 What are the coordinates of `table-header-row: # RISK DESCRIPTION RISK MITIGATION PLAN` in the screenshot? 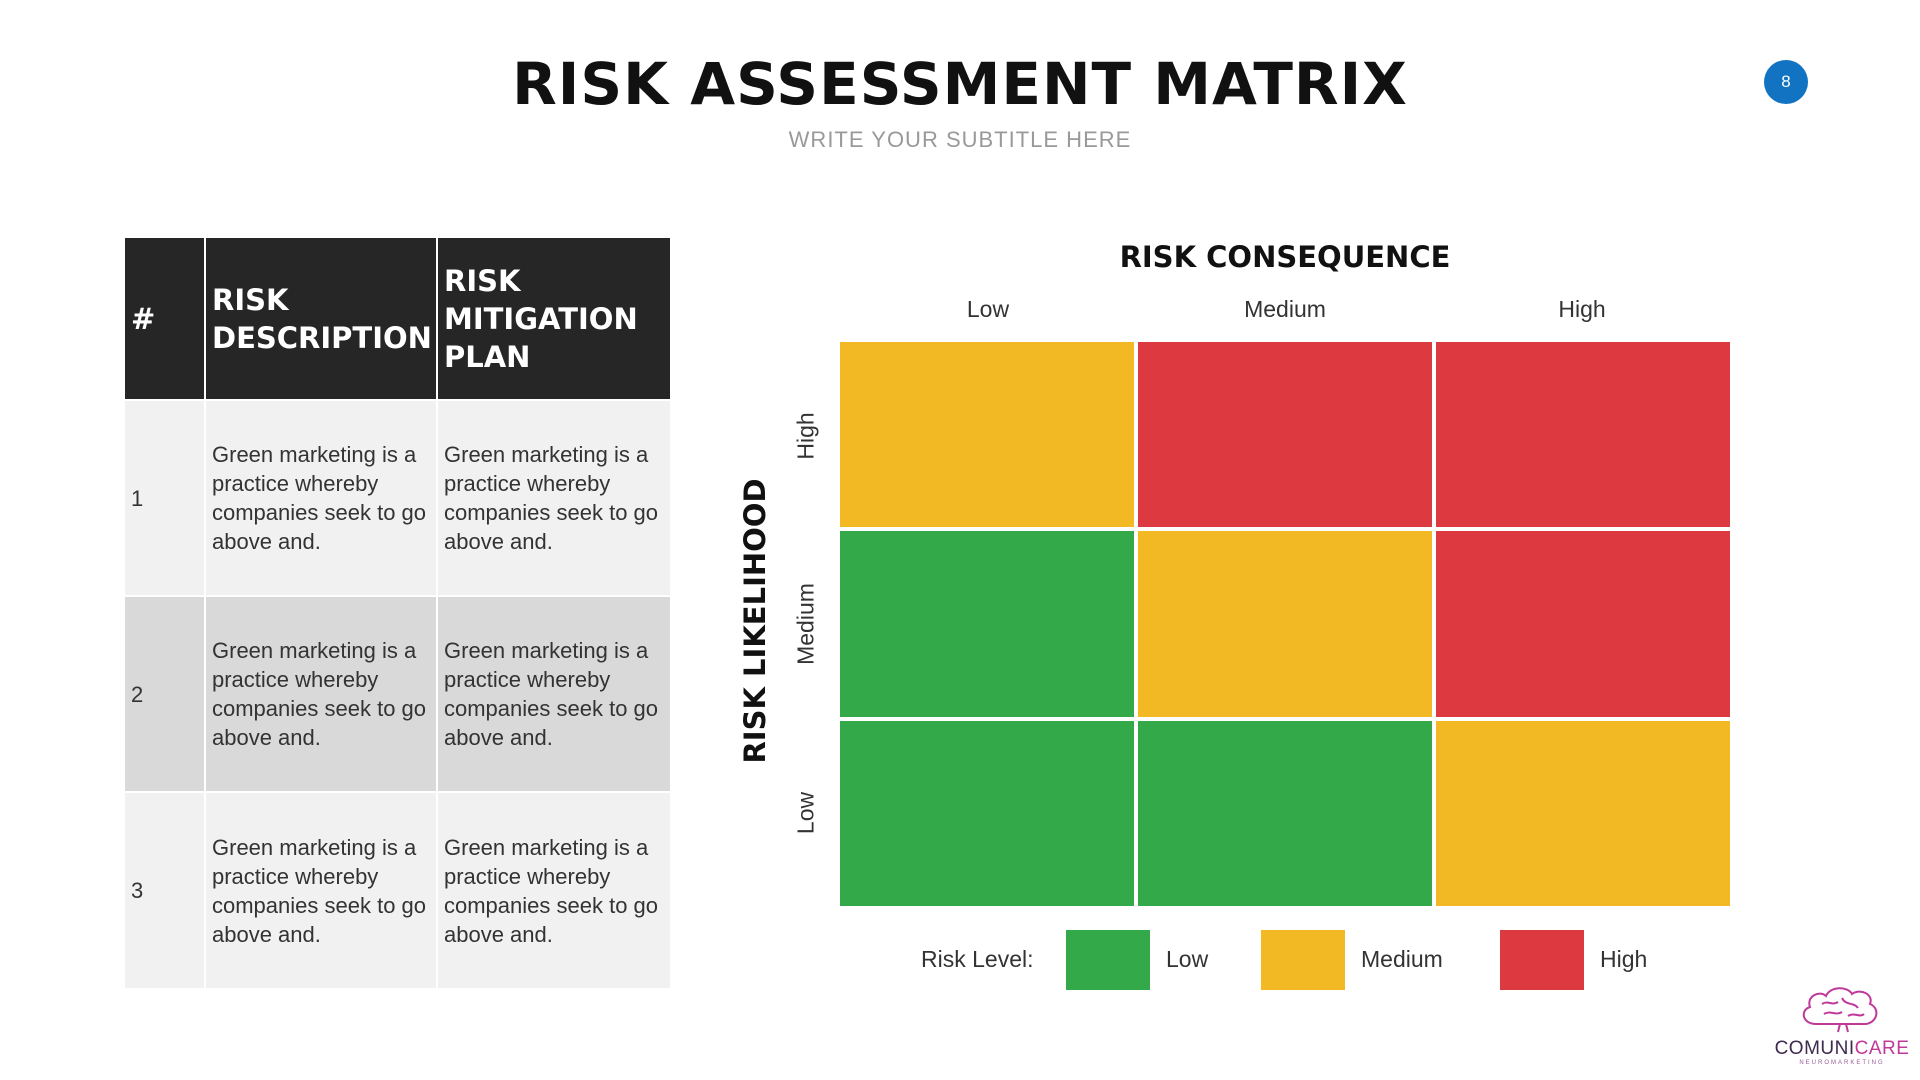 It's located at (397, 319).